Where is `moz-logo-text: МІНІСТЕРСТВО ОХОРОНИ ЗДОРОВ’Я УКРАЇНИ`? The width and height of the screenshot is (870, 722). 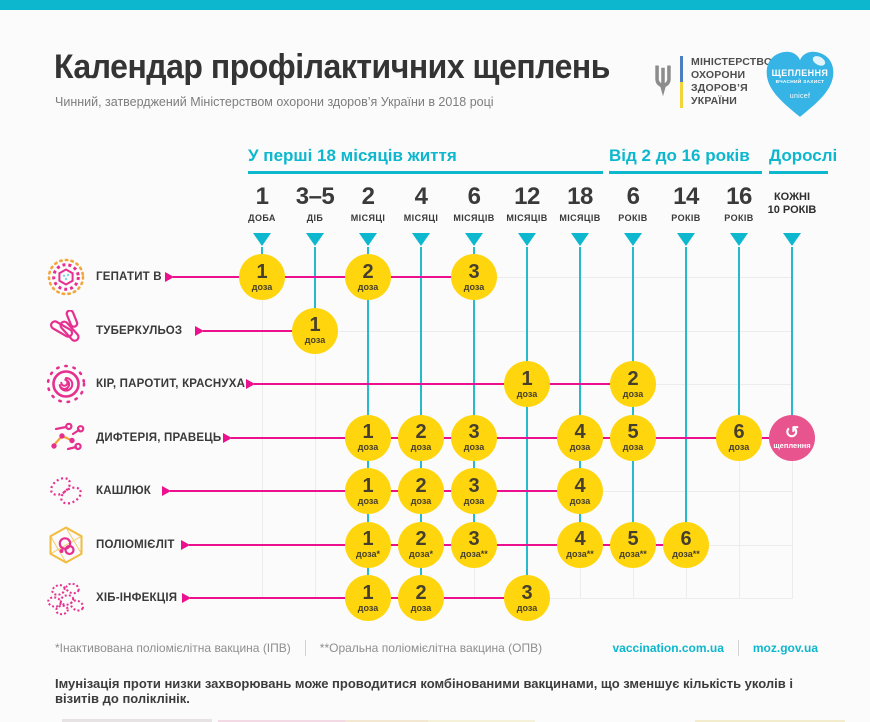 moz-logo-text: МІНІСТЕРСТВО ОХОРОНИ ЗДОРОВ’Я УКРАЇНИ is located at coordinates (731, 82).